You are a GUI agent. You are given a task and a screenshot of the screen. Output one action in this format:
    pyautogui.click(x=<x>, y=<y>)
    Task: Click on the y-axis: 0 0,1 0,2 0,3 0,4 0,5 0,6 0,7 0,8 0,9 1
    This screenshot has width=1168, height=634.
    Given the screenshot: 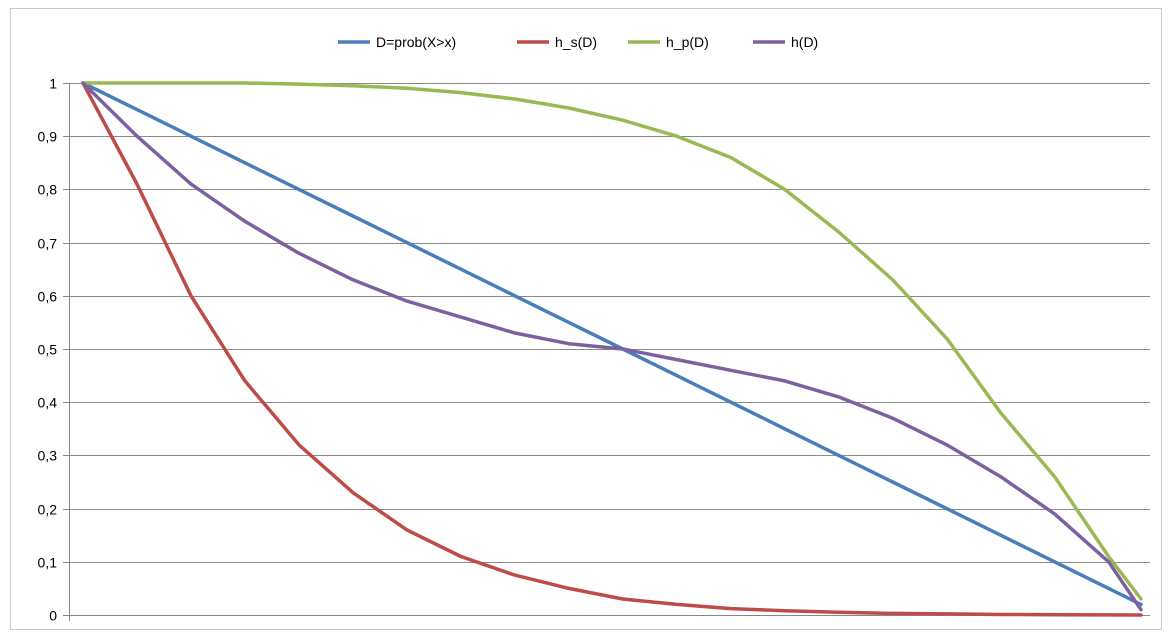 What is the action you would take?
    pyautogui.click(x=54, y=350)
    